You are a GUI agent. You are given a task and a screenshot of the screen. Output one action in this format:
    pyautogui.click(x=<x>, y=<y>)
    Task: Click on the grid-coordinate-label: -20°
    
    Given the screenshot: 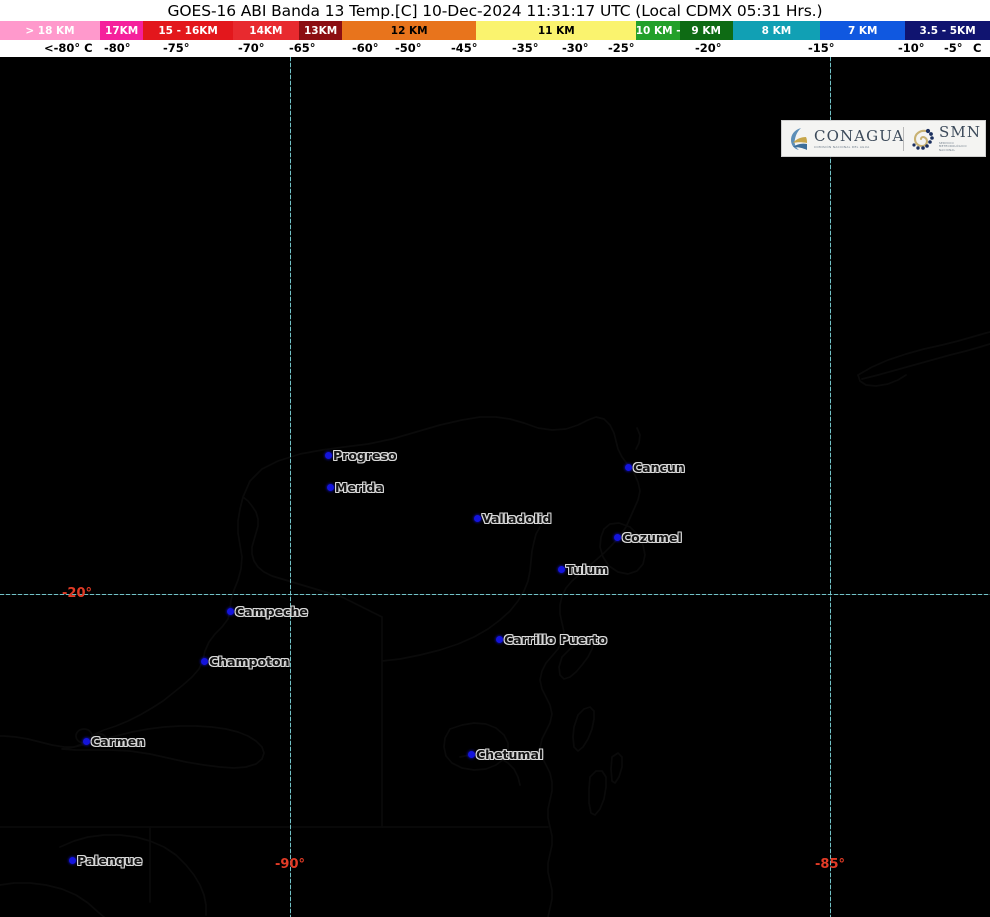 What is the action you would take?
    pyautogui.click(x=77, y=593)
    